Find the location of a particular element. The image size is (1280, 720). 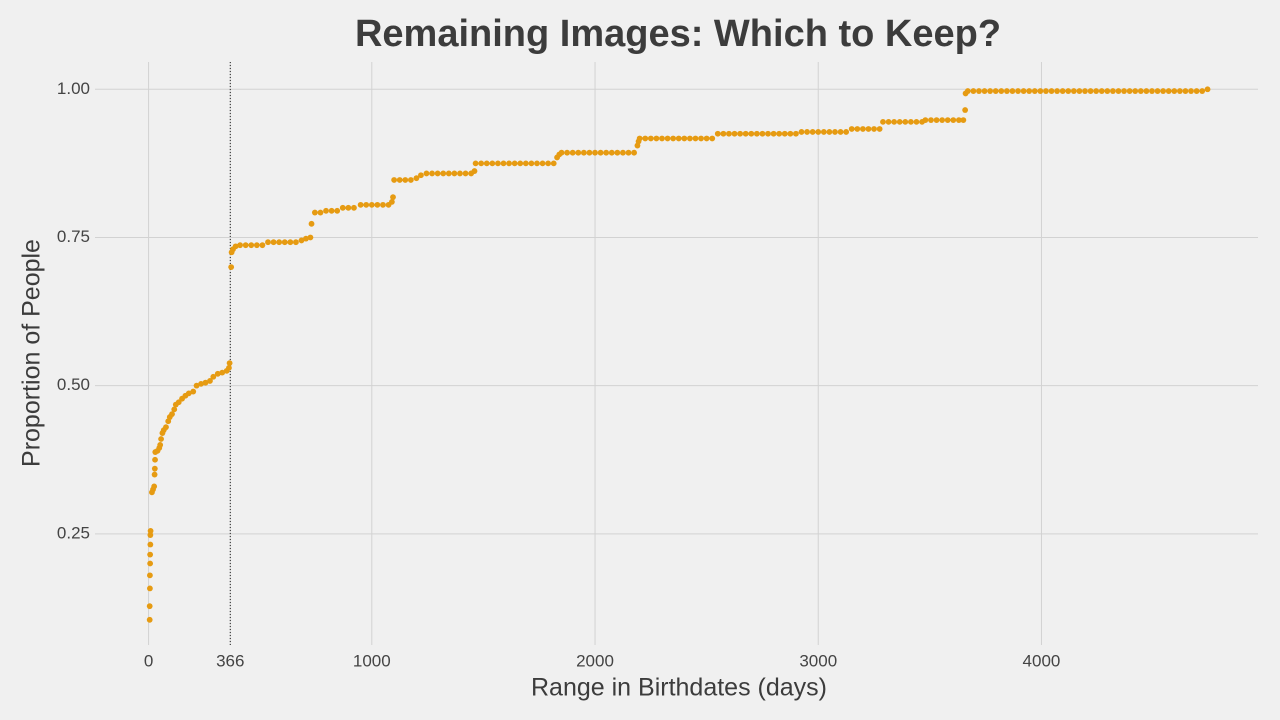

x-tick-label: 2000 is located at coordinates (595, 660).